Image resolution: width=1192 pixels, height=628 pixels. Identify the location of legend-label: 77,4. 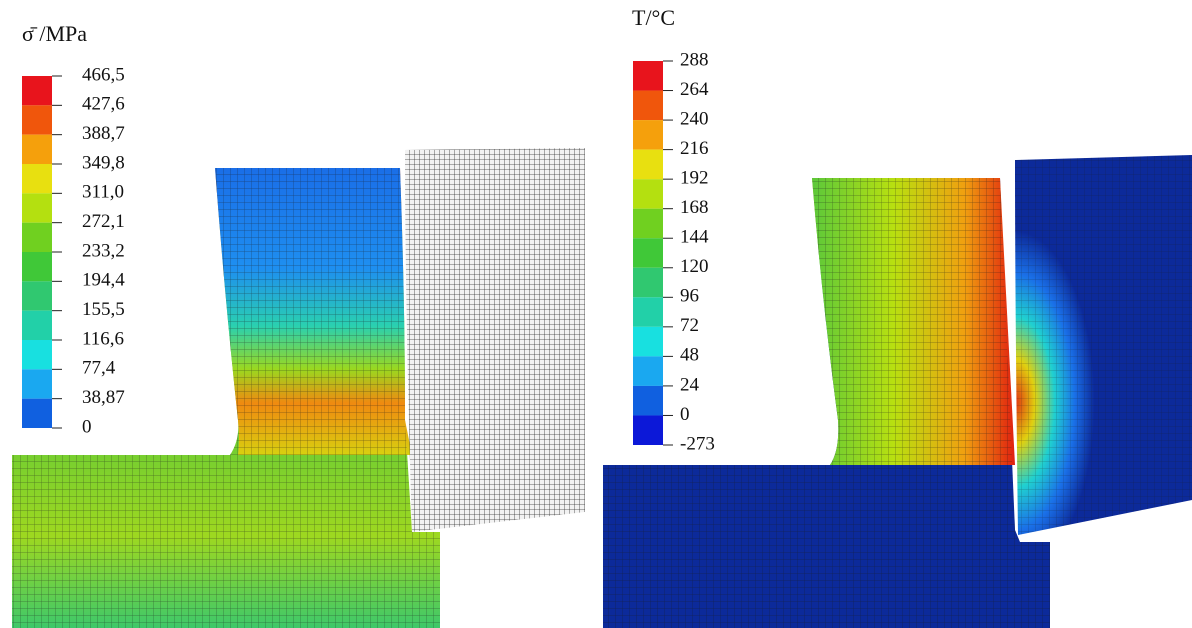
(99, 368).